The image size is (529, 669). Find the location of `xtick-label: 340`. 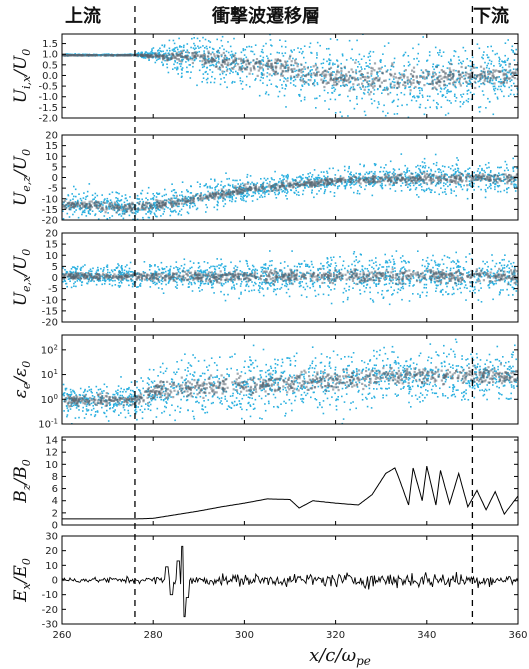

xtick-label: 340 is located at coordinates (426, 635).